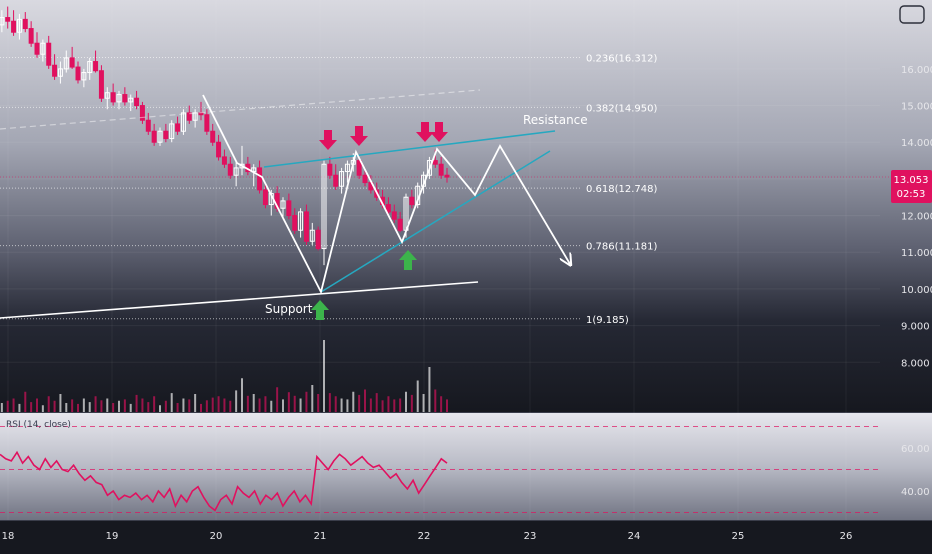 Image resolution: width=932 pixels, height=554 pixels. Describe the element at coordinates (622, 108) in the screenshot. I see `fib-level-label: 0.382(14.950)` at that location.